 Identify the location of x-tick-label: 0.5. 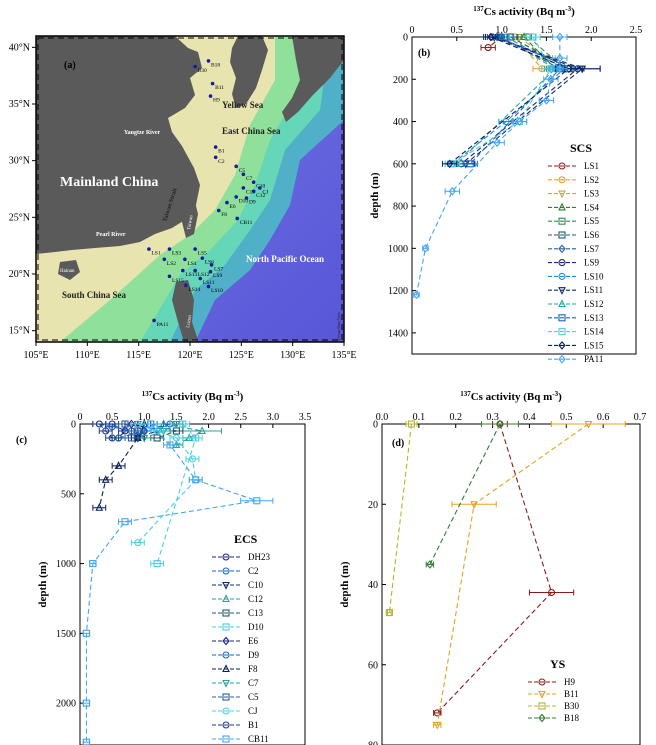
(112, 417).